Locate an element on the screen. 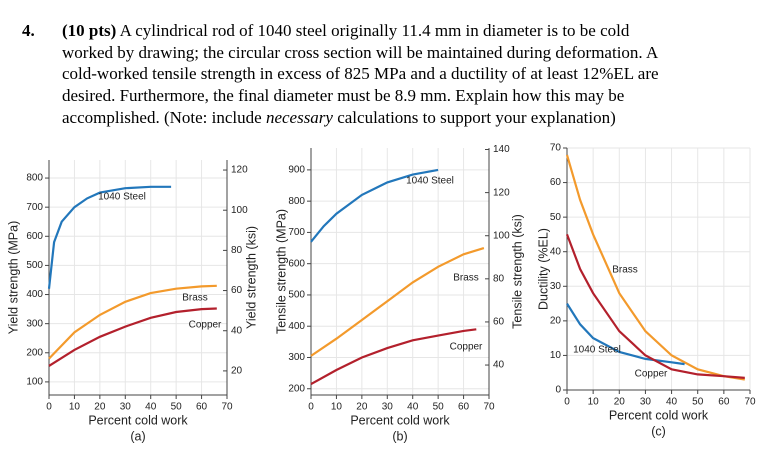 This screenshot has width=769, height=462. y-tick-label: 70 is located at coordinates (556, 148).